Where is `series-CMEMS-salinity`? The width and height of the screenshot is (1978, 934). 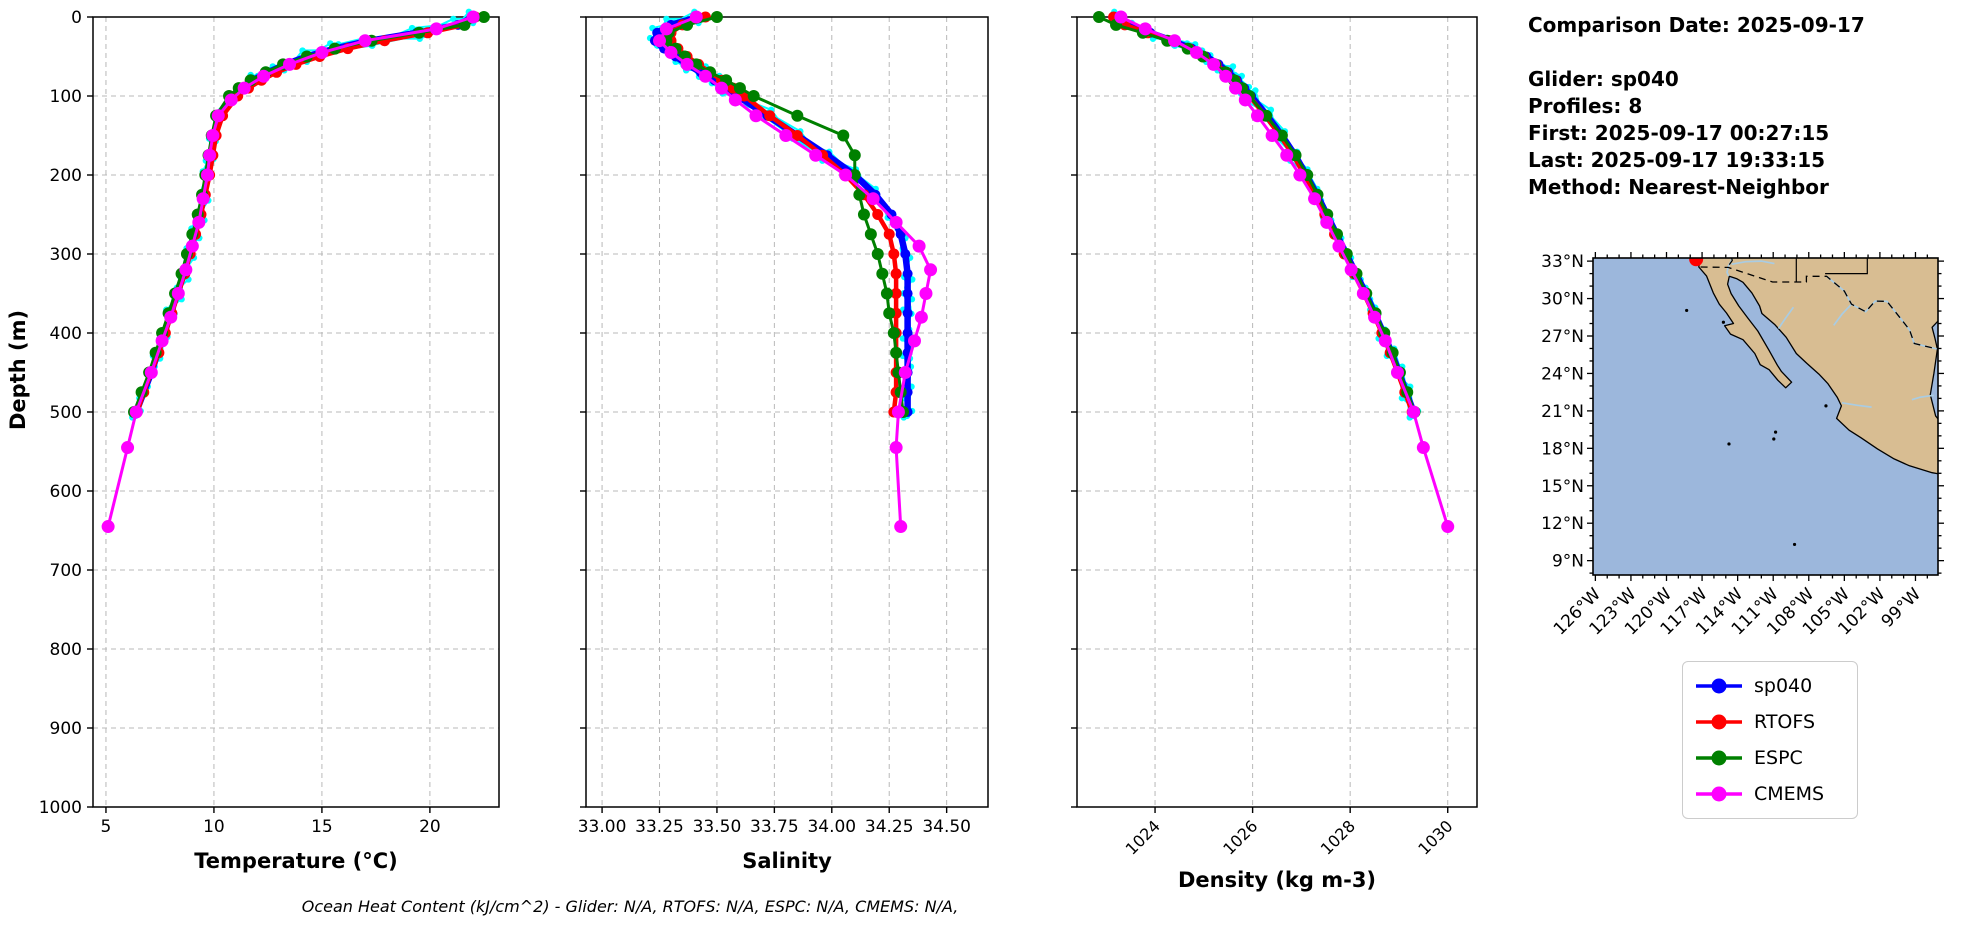 series-CMEMS-salinity is located at coordinates (795, 272).